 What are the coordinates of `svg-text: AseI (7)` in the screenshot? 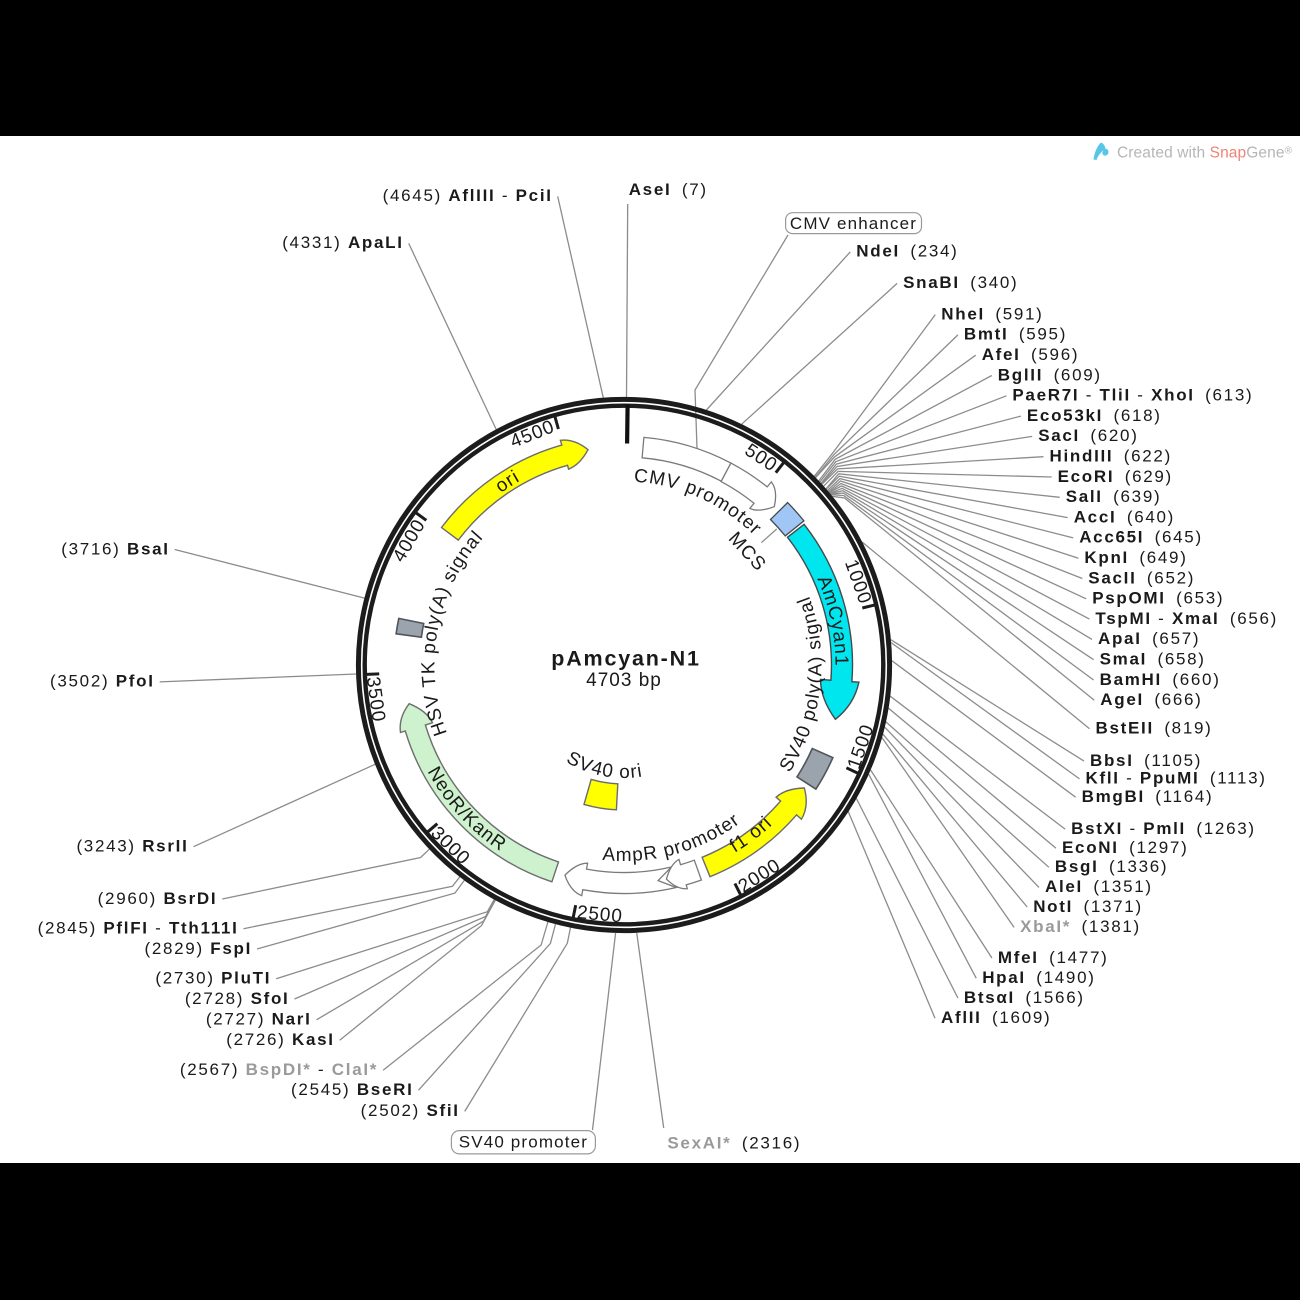 It's located at (668, 189).